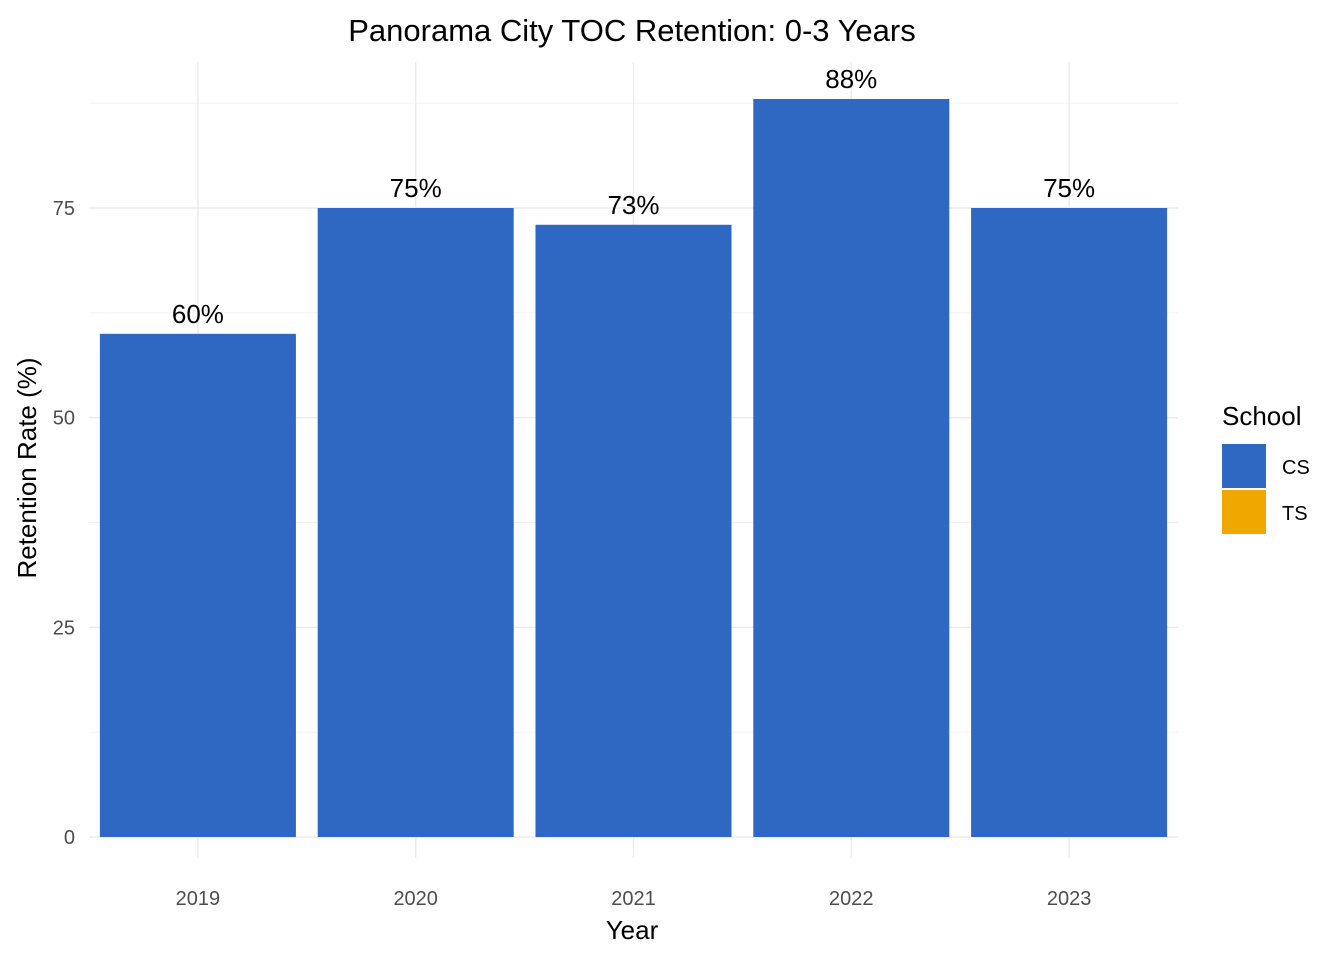  What do you see at coordinates (633, 531) in the screenshot?
I see `bar-2021` at bounding box center [633, 531].